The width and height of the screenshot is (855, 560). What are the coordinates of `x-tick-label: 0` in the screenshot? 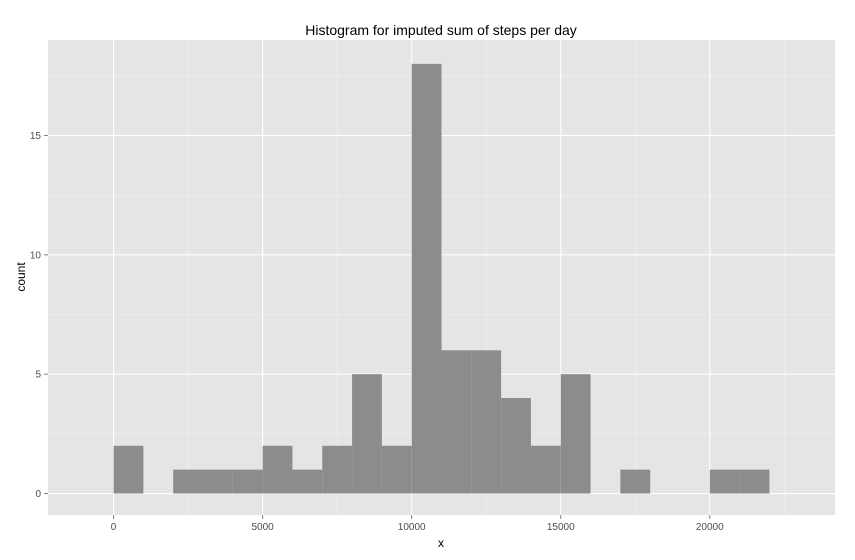 It's located at (114, 527).